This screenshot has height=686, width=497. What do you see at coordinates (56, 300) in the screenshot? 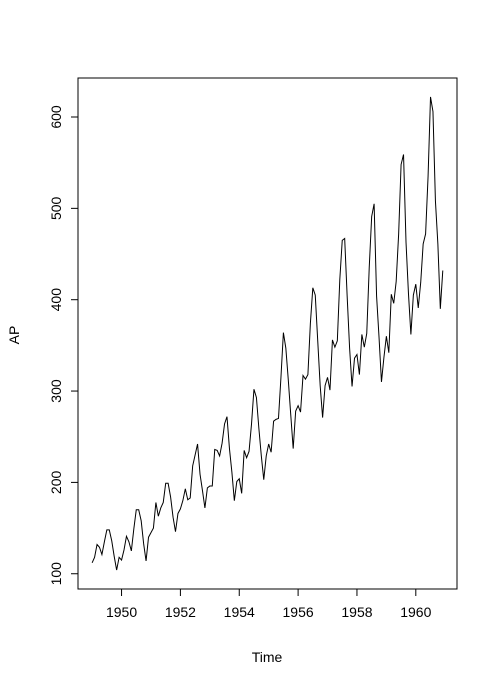
I see `y-tick-label: 400` at bounding box center [56, 300].